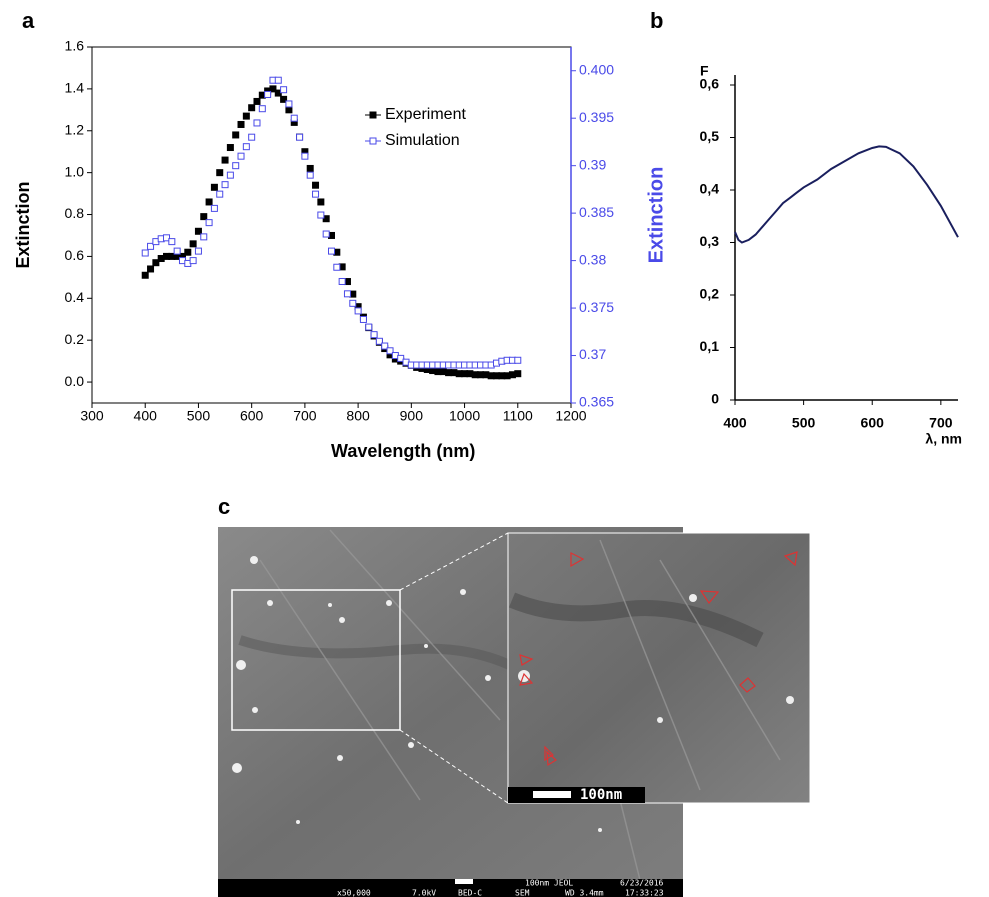 The image size is (989, 897). I want to click on y-tick-label: 0.0, so click(75, 381).